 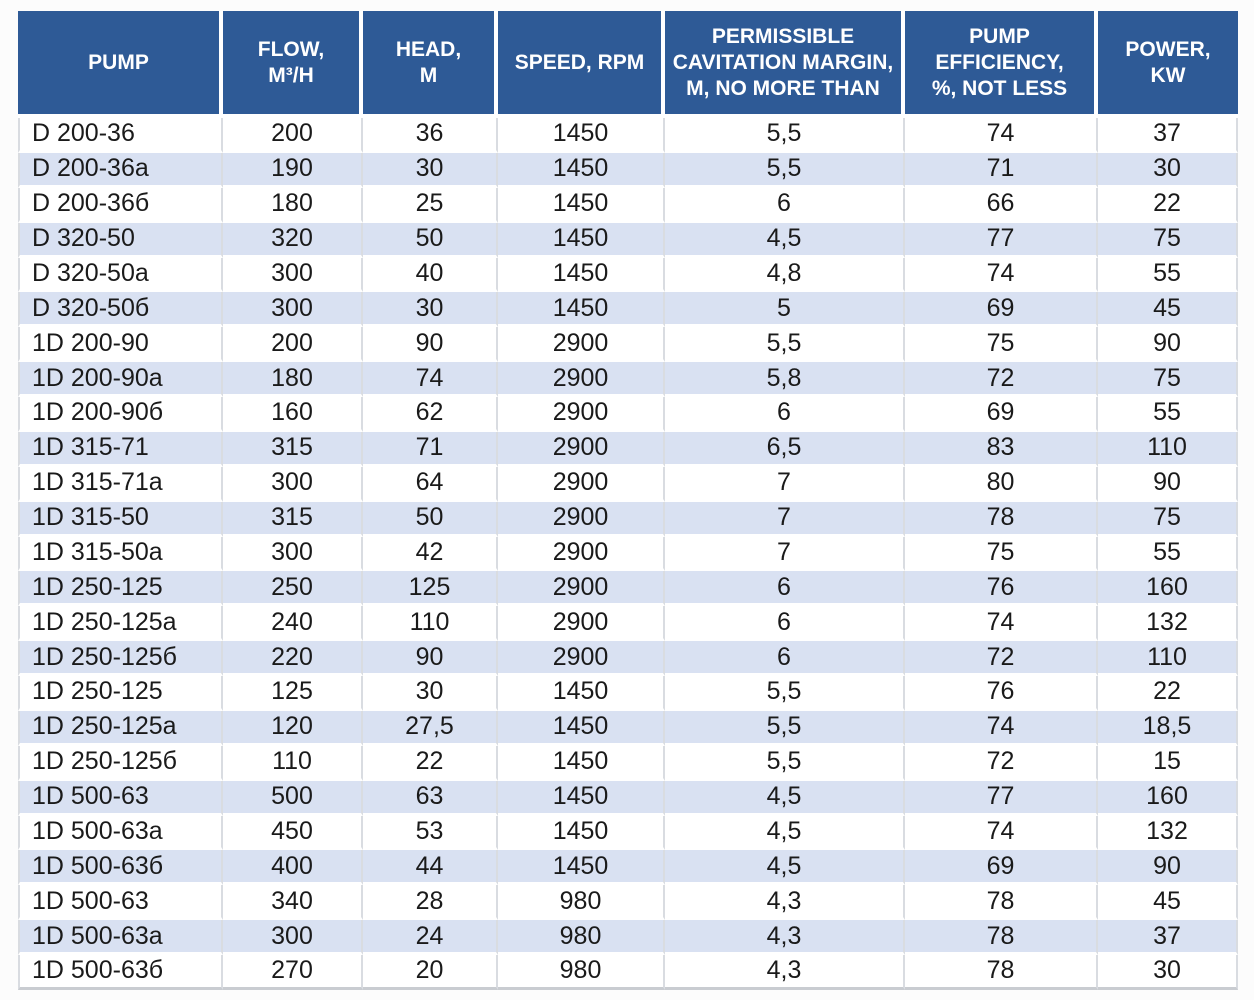 I want to click on cell-efficiency: 83, so click(x=1001, y=449).